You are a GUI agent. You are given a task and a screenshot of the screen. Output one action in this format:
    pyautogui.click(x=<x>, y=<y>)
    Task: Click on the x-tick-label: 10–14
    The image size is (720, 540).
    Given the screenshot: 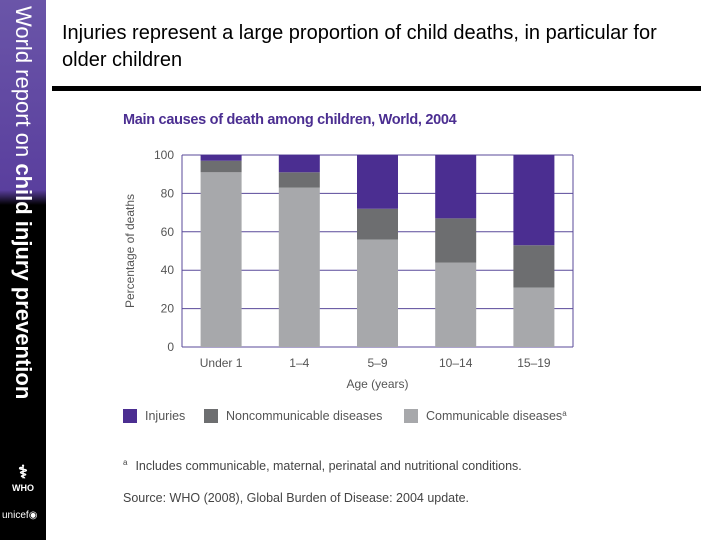 What is the action you would take?
    pyautogui.click(x=456, y=363)
    